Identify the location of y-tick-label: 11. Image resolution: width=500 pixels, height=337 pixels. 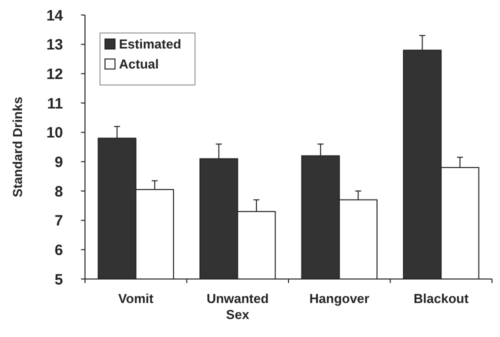
(55, 103).